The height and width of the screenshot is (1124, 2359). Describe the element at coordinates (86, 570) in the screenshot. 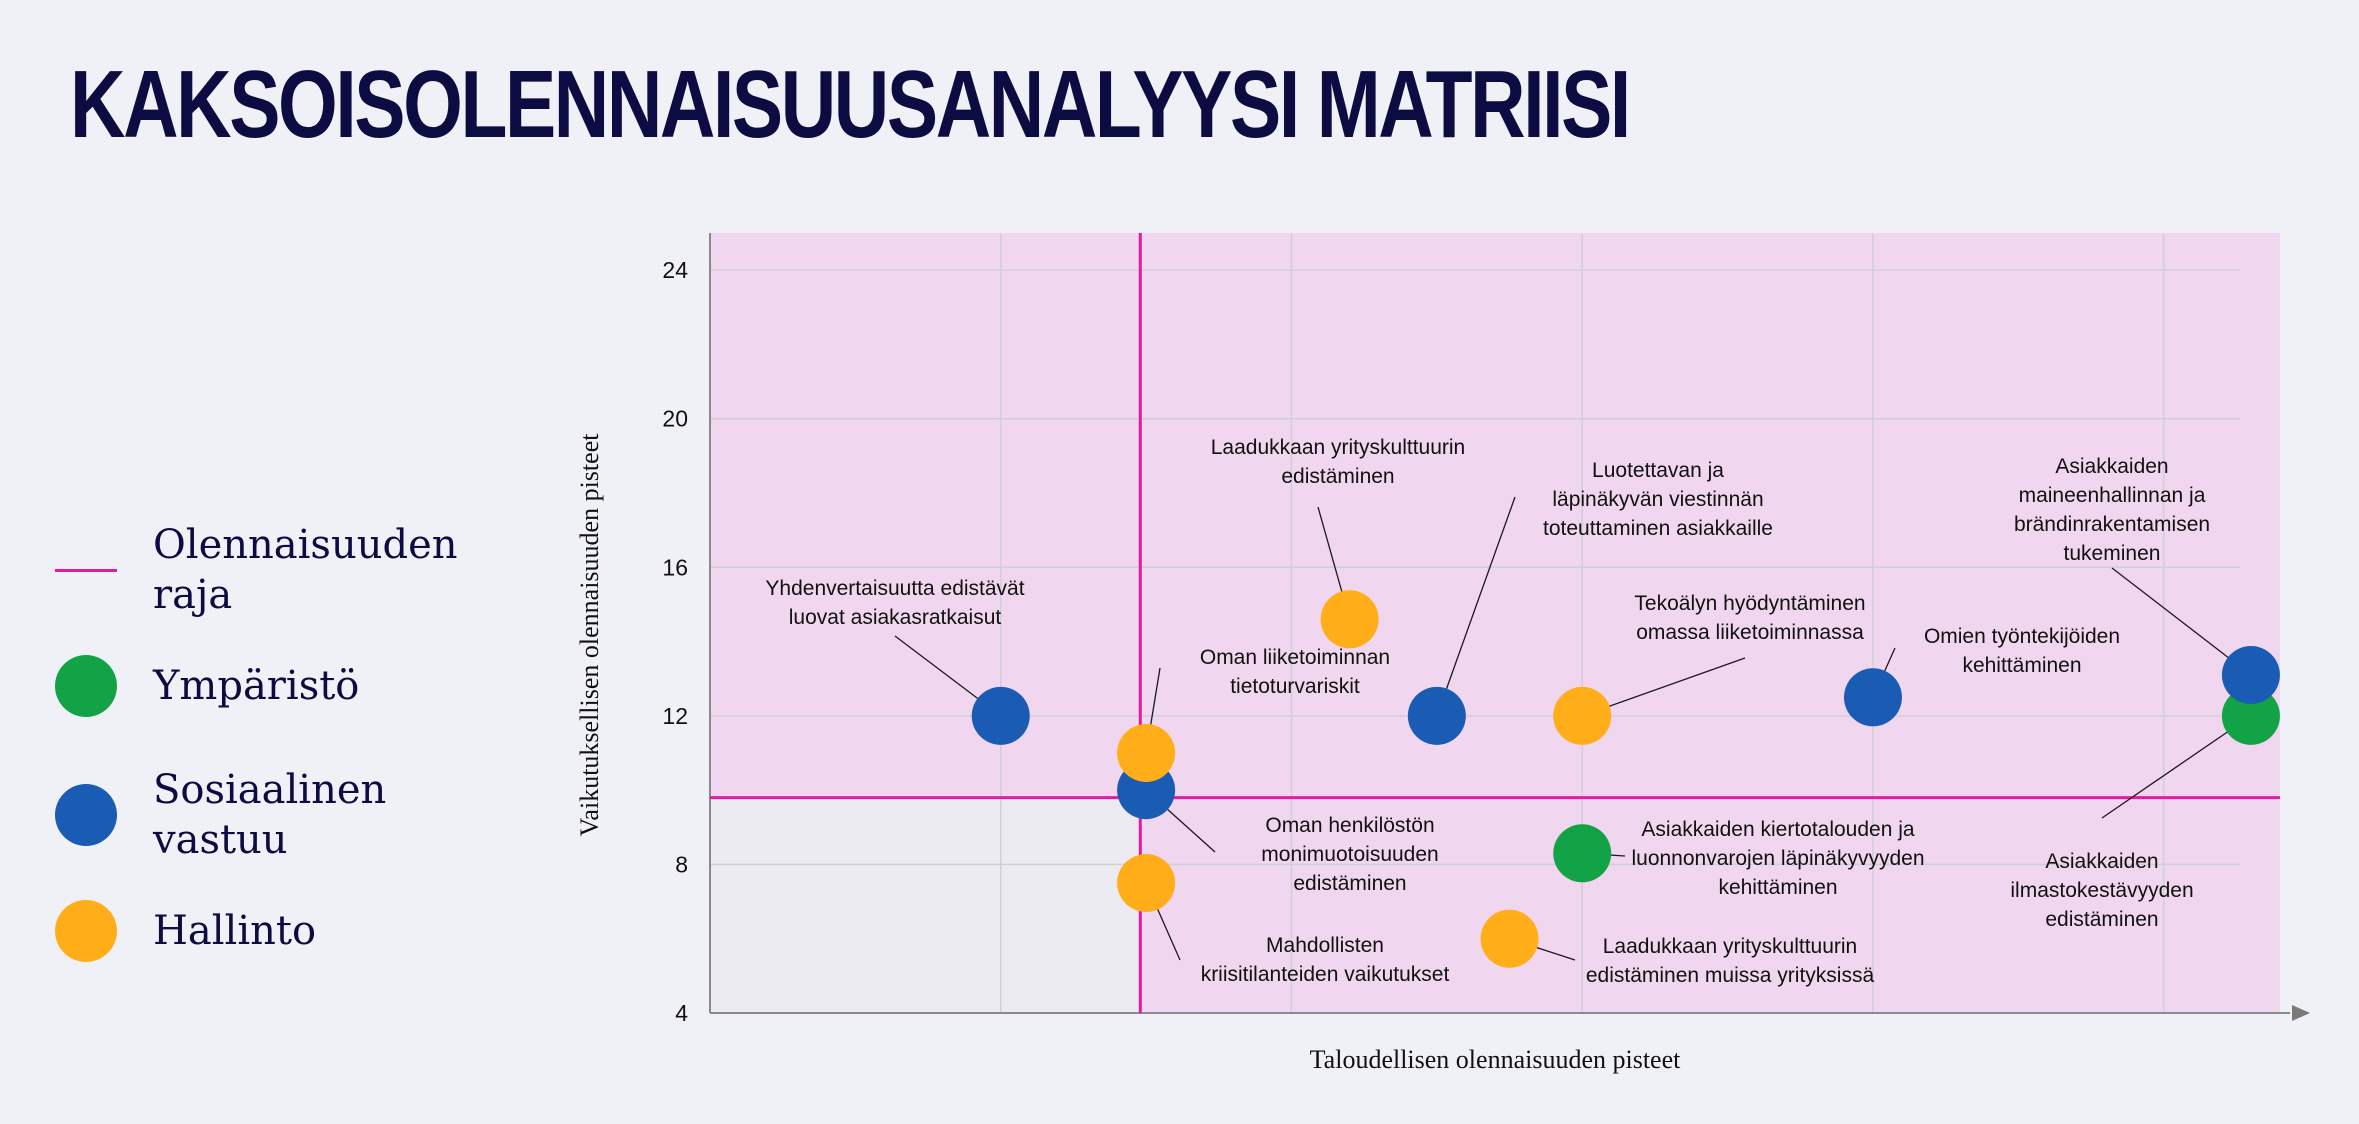

I see `legend-line-swatch` at that location.